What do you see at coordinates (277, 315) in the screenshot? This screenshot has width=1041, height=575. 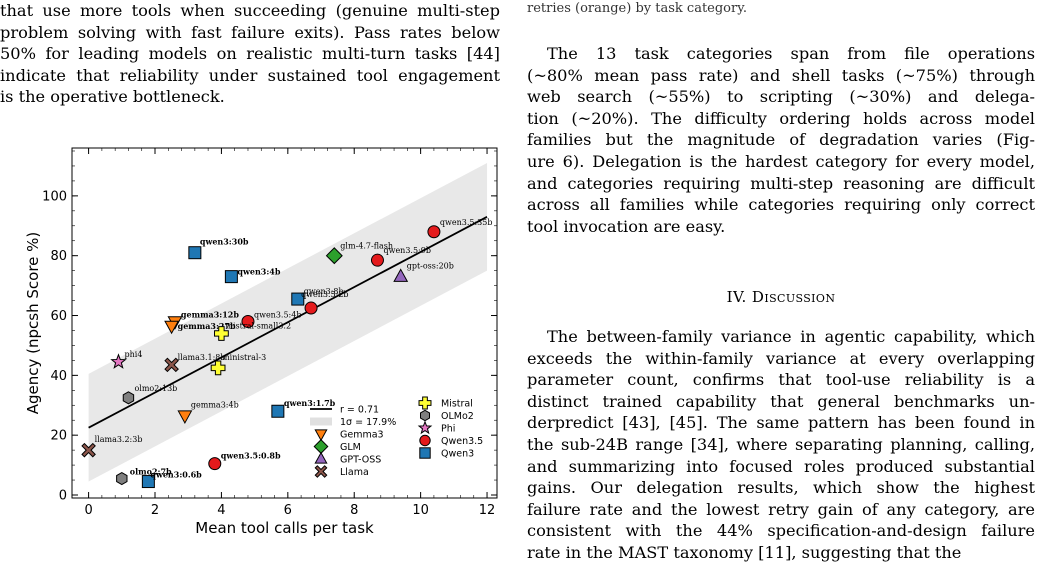 I see `data-point-label: qwen3.5:4b` at bounding box center [277, 315].